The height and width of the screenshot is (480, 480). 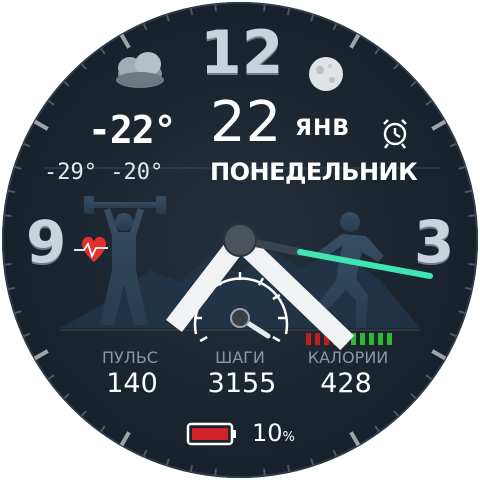 What do you see at coordinates (267, 433) in the screenshot?
I see `battery-percent-value: 10` at bounding box center [267, 433].